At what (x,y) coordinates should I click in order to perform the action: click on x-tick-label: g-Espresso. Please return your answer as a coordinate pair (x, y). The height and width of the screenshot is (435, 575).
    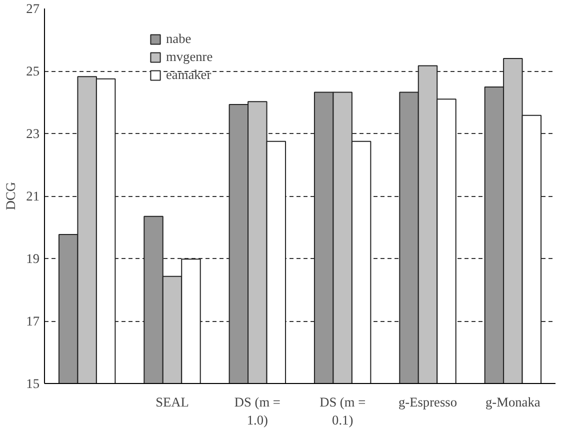
    Looking at the image, I should click on (428, 402).